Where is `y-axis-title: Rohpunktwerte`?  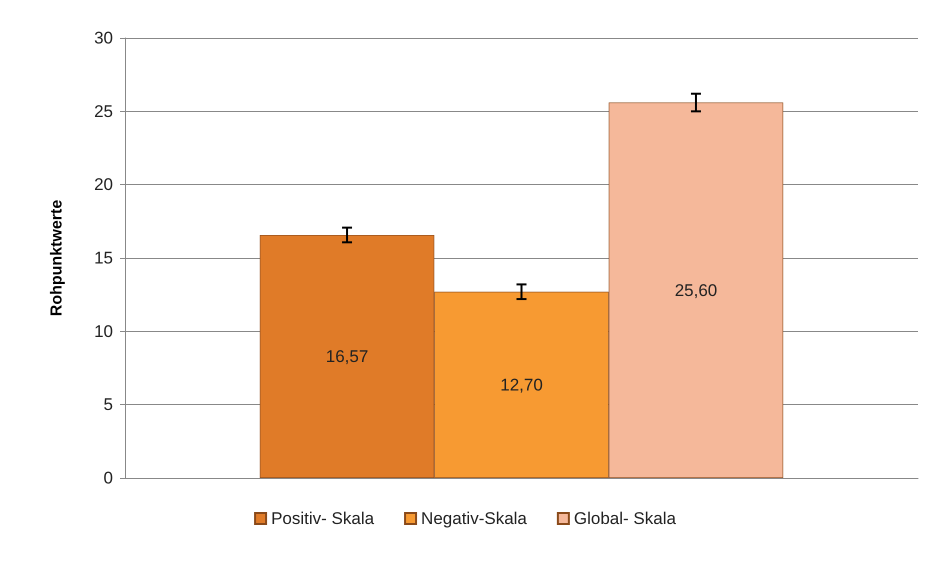 y-axis-title: Rohpunktwerte is located at coordinates (57, 258).